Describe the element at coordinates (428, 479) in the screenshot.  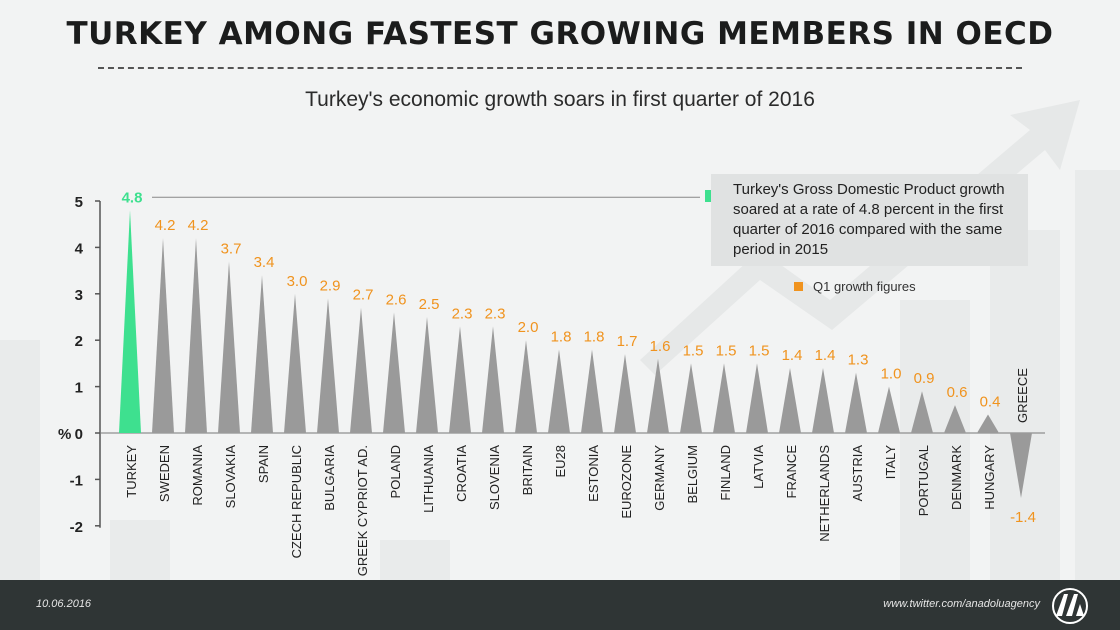
I see `category-label: LITHUANIA` at that location.